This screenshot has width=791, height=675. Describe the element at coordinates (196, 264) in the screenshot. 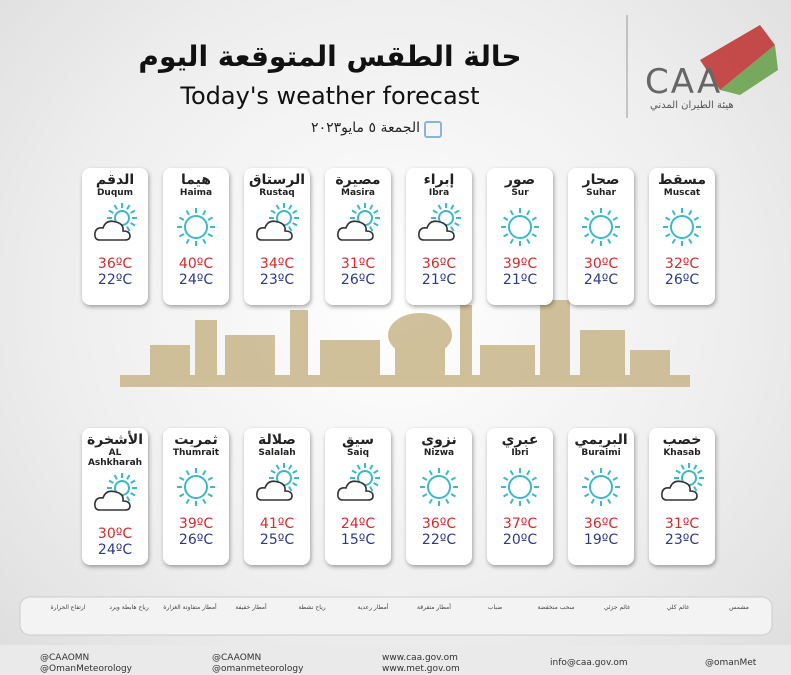

I see `high-temp: 40ºC` at that location.